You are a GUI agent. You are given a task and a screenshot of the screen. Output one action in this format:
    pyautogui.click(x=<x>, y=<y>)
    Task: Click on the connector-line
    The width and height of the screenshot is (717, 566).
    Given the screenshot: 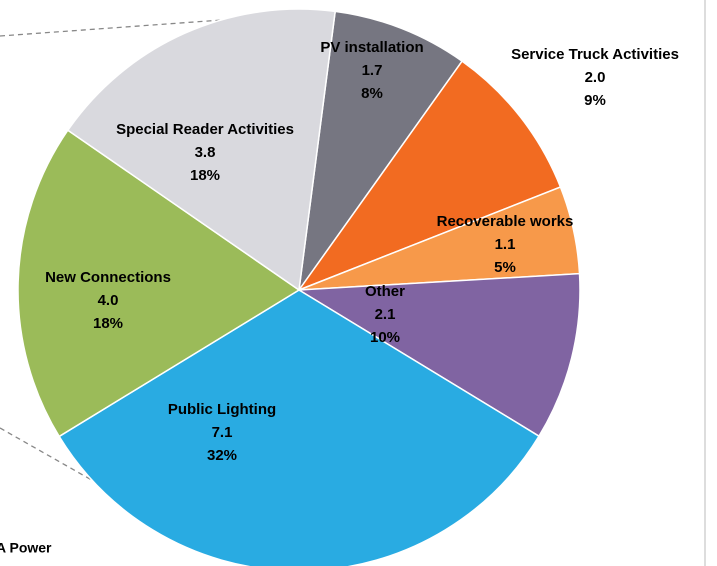 What is the action you would take?
    pyautogui.click(x=167, y=24)
    